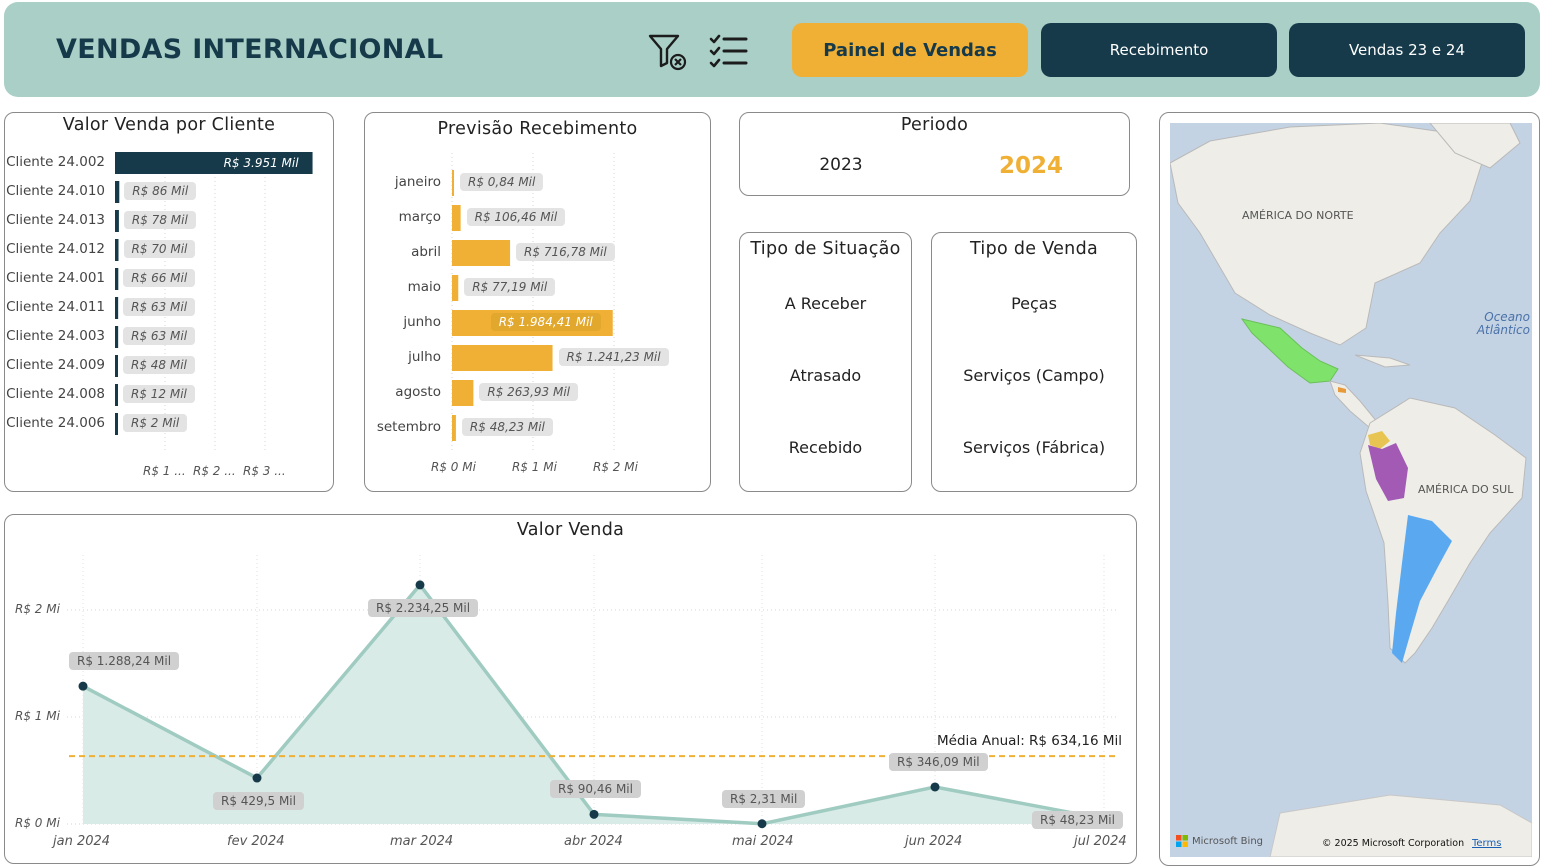 The height and width of the screenshot is (868, 1546). I want to click on cliente-value-label: R$ 78 Mil, so click(159, 220).